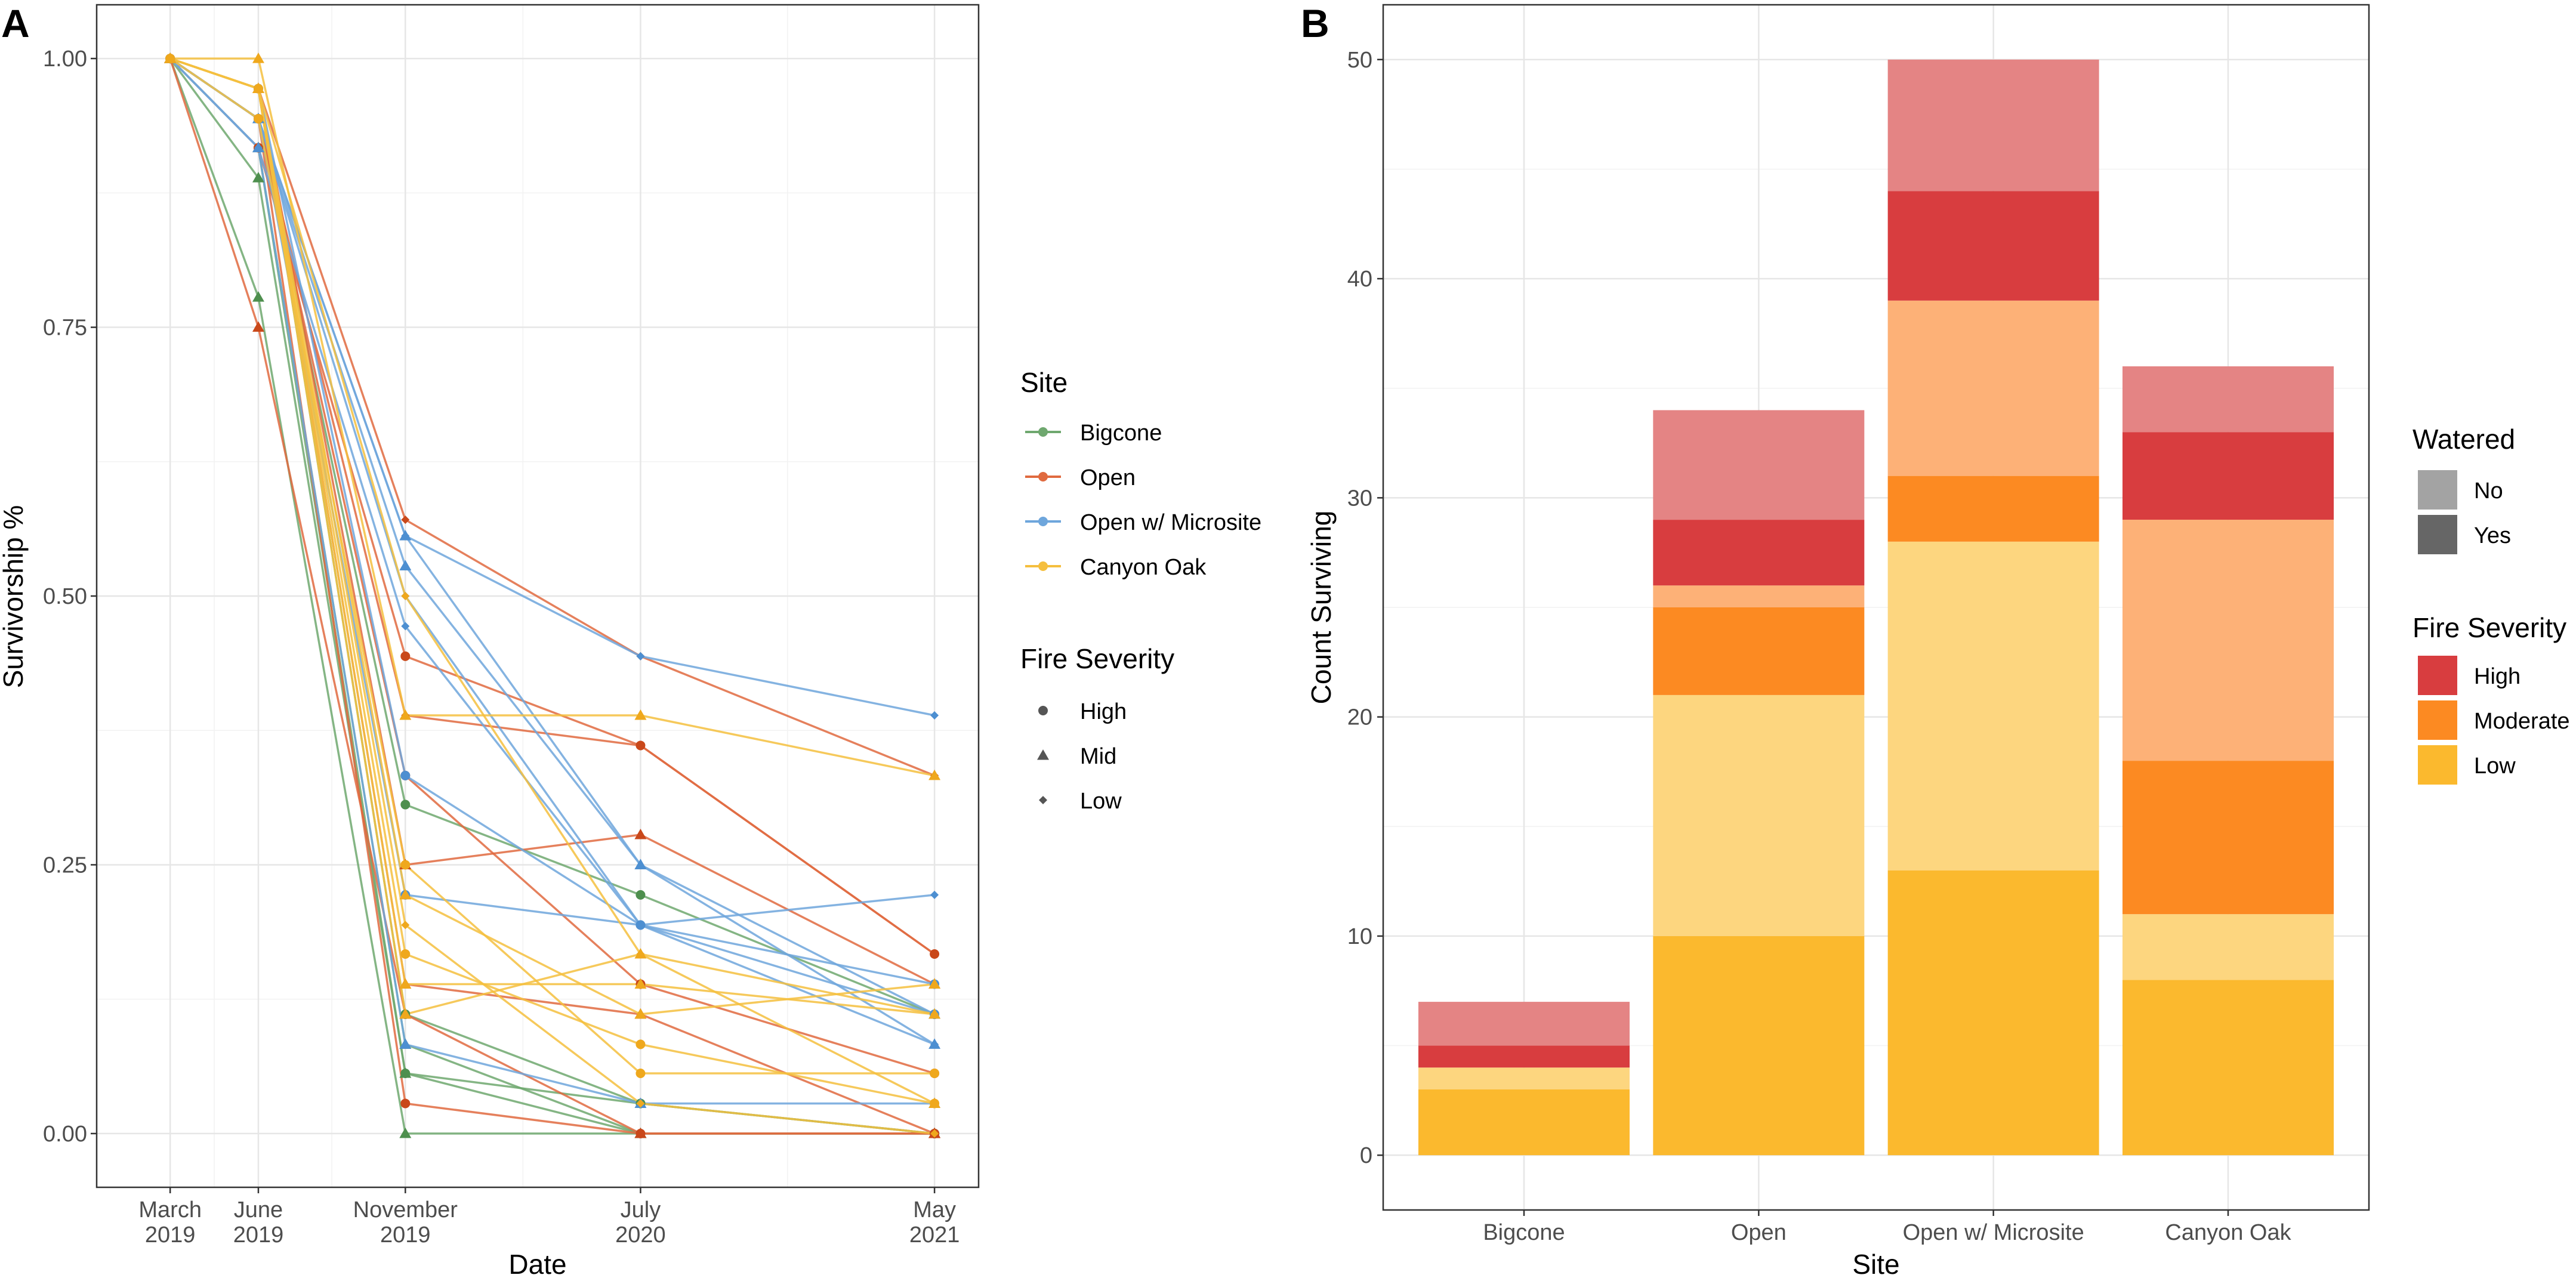  I want to click on legend-b-fire-severity-title: Fire Severity, so click(2490, 627).